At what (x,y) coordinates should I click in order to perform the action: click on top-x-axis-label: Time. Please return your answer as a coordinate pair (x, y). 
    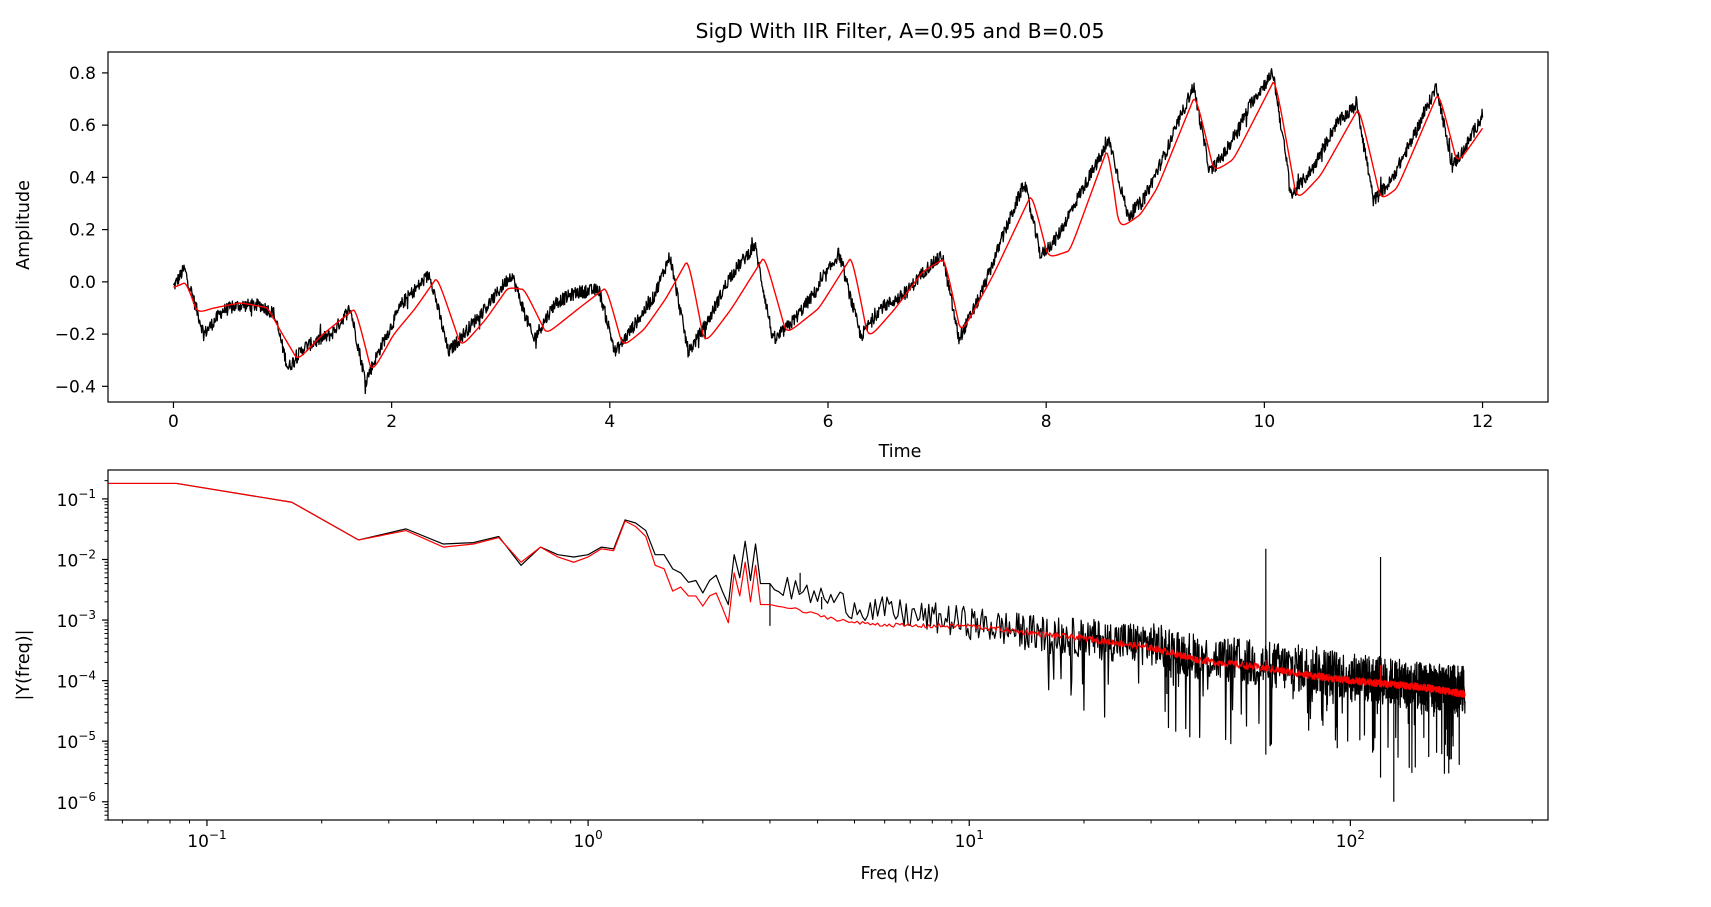
    Looking at the image, I should click on (900, 452).